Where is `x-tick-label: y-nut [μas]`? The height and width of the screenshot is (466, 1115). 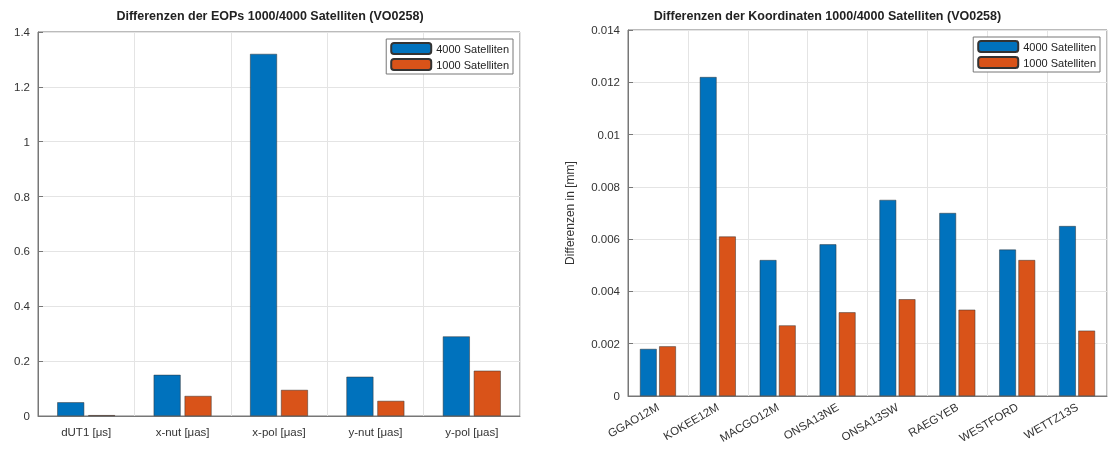
x-tick-label: y-nut [μas] is located at coordinates (375, 432).